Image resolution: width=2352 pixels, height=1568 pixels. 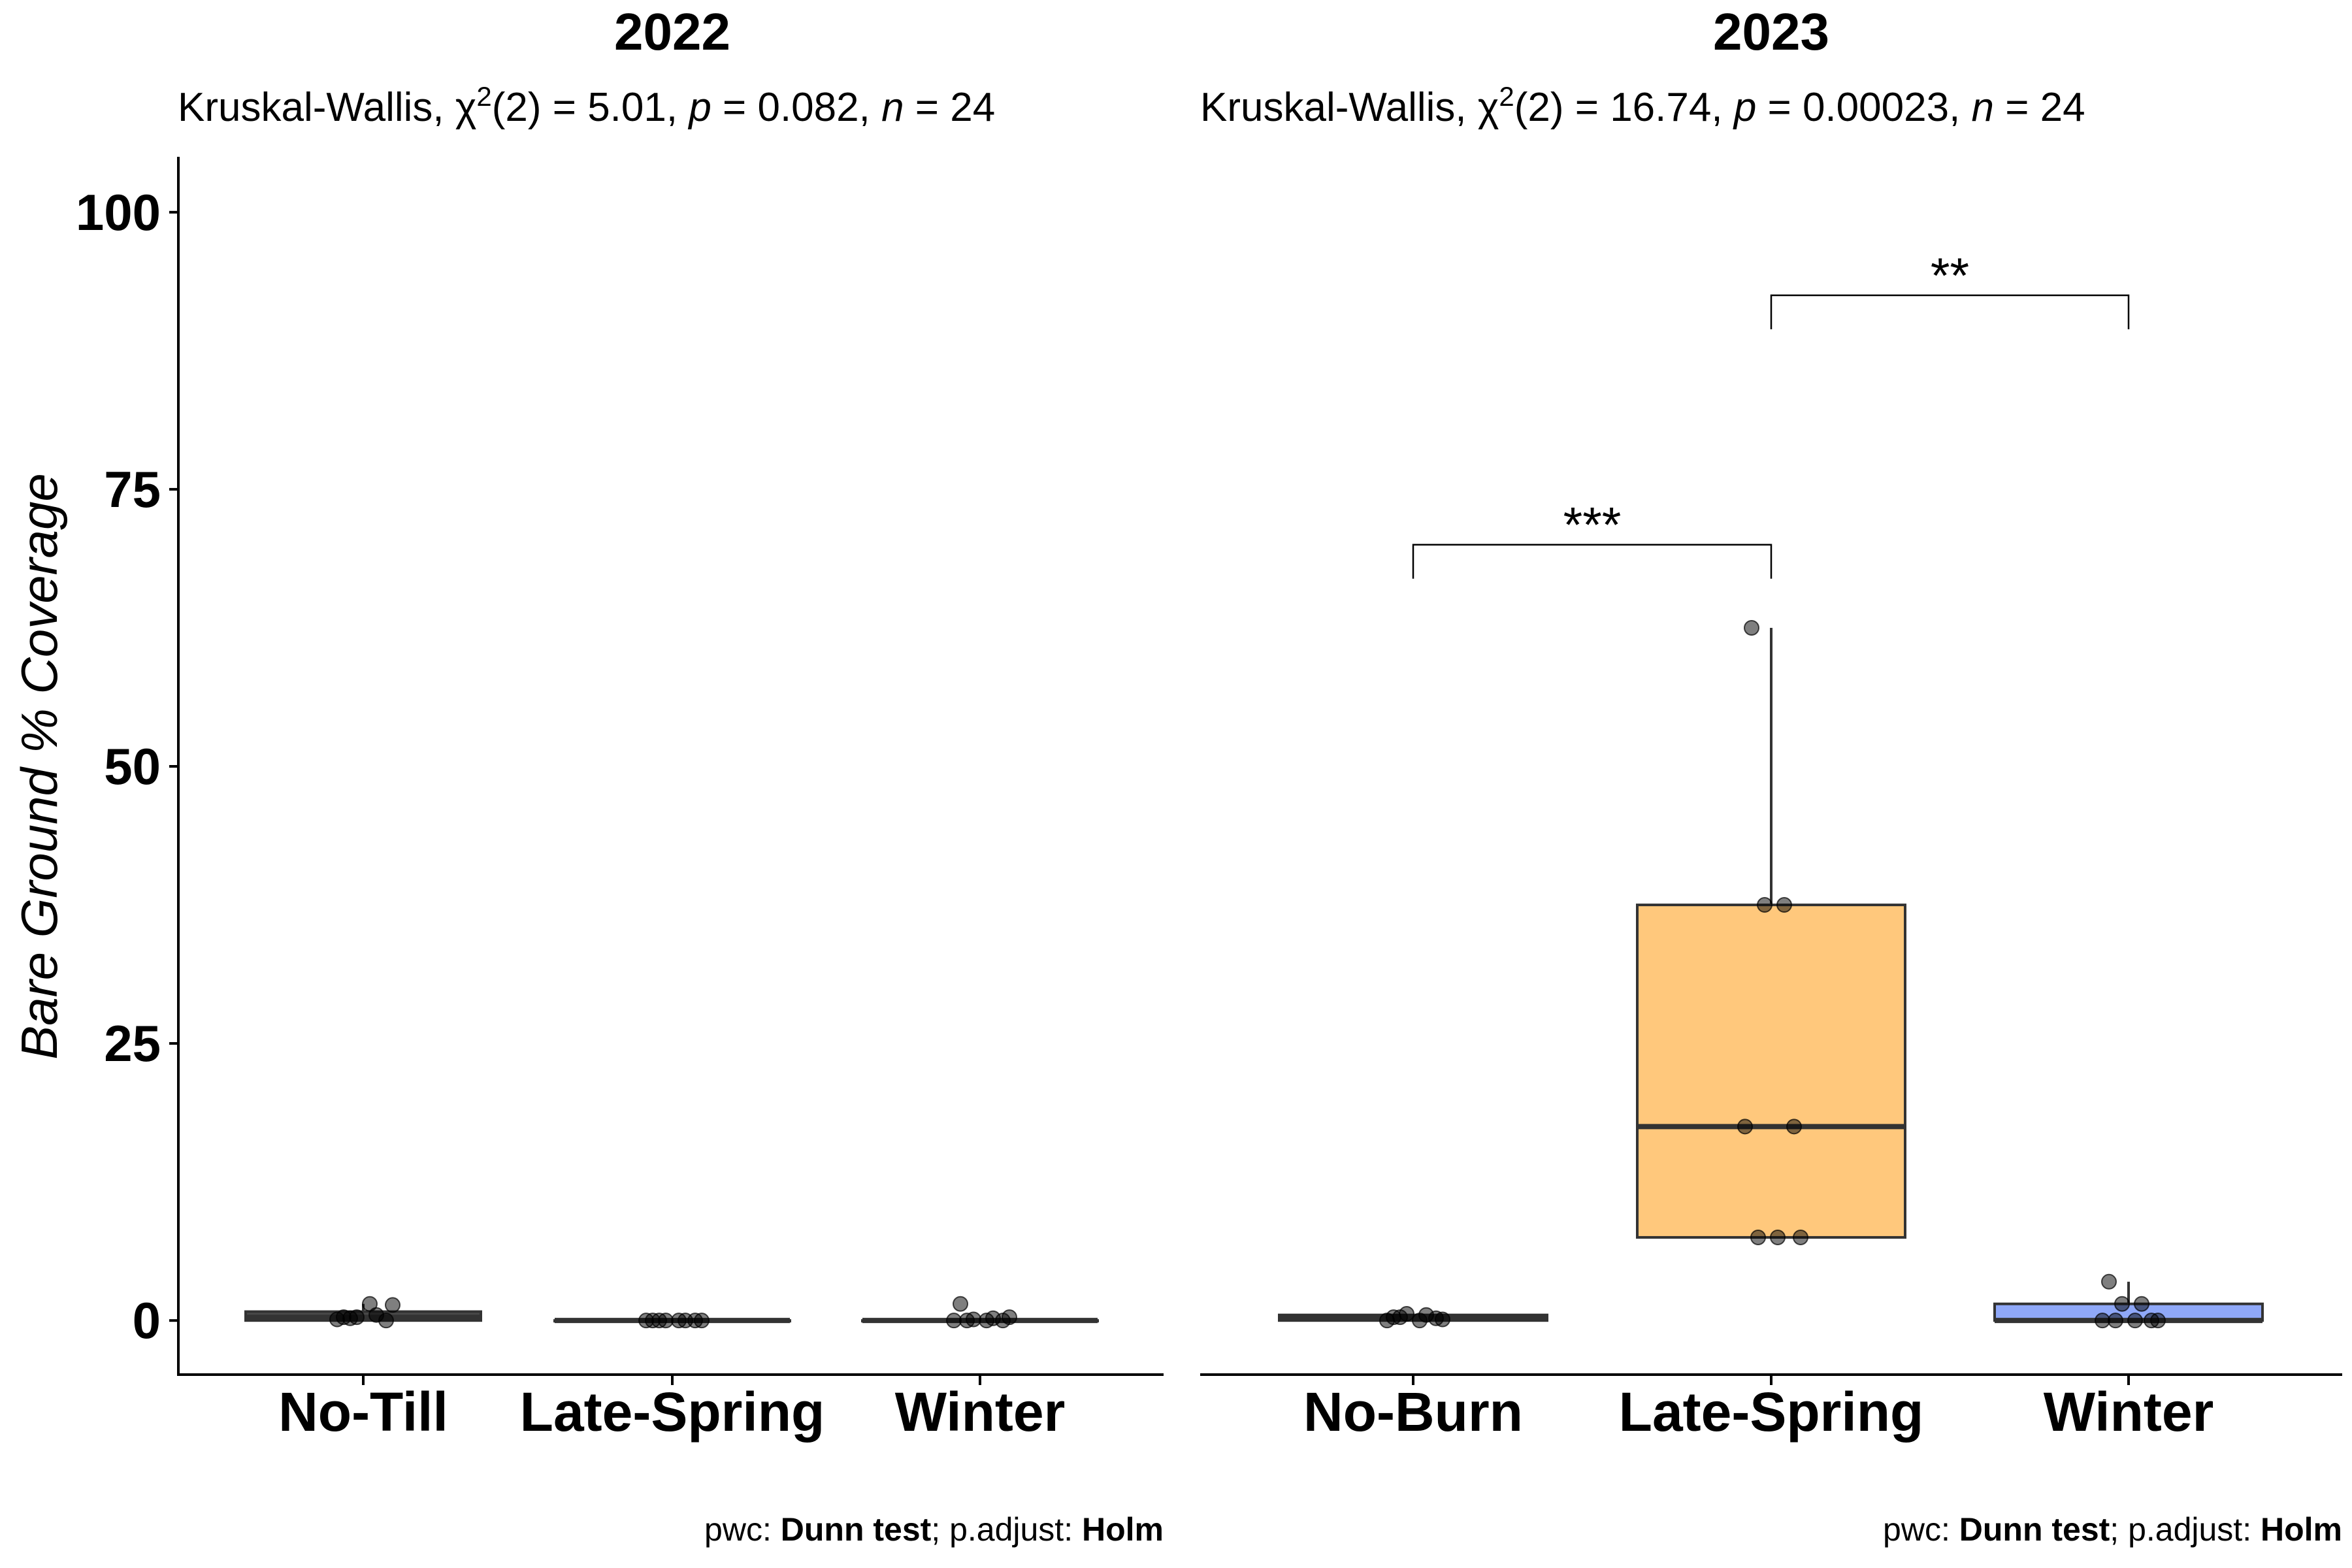 I want to click on x-tick-label: No-Burn, so click(x=1413, y=1412).